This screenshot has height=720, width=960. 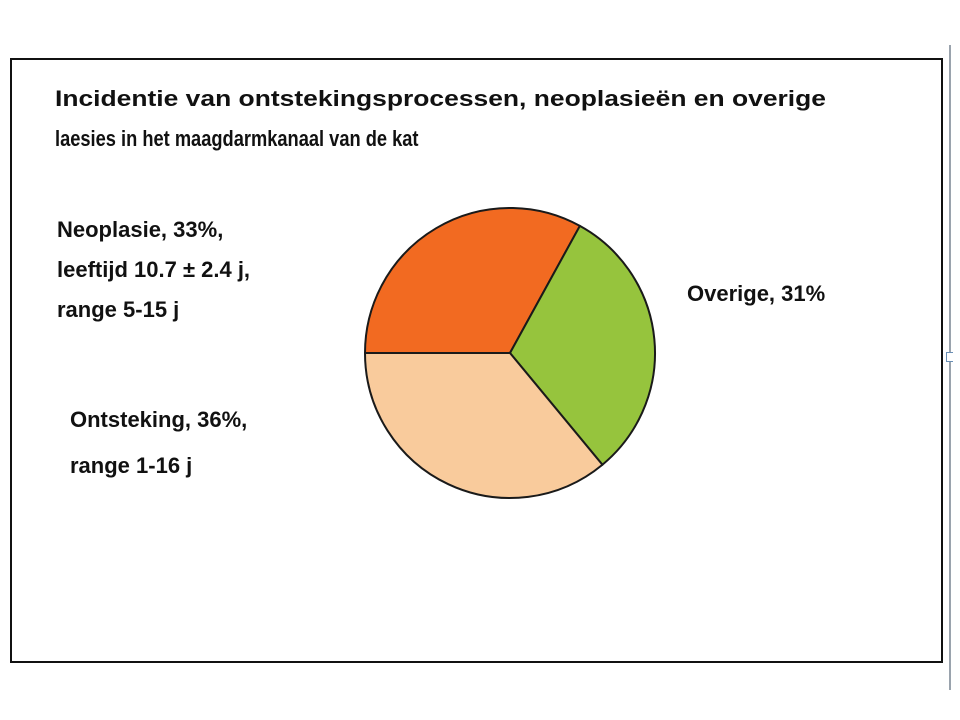 What do you see at coordinates (159, 419) in the screenshot?
I see `label-line: Ontsteking, 36%,` at bounding box center [159, 419].